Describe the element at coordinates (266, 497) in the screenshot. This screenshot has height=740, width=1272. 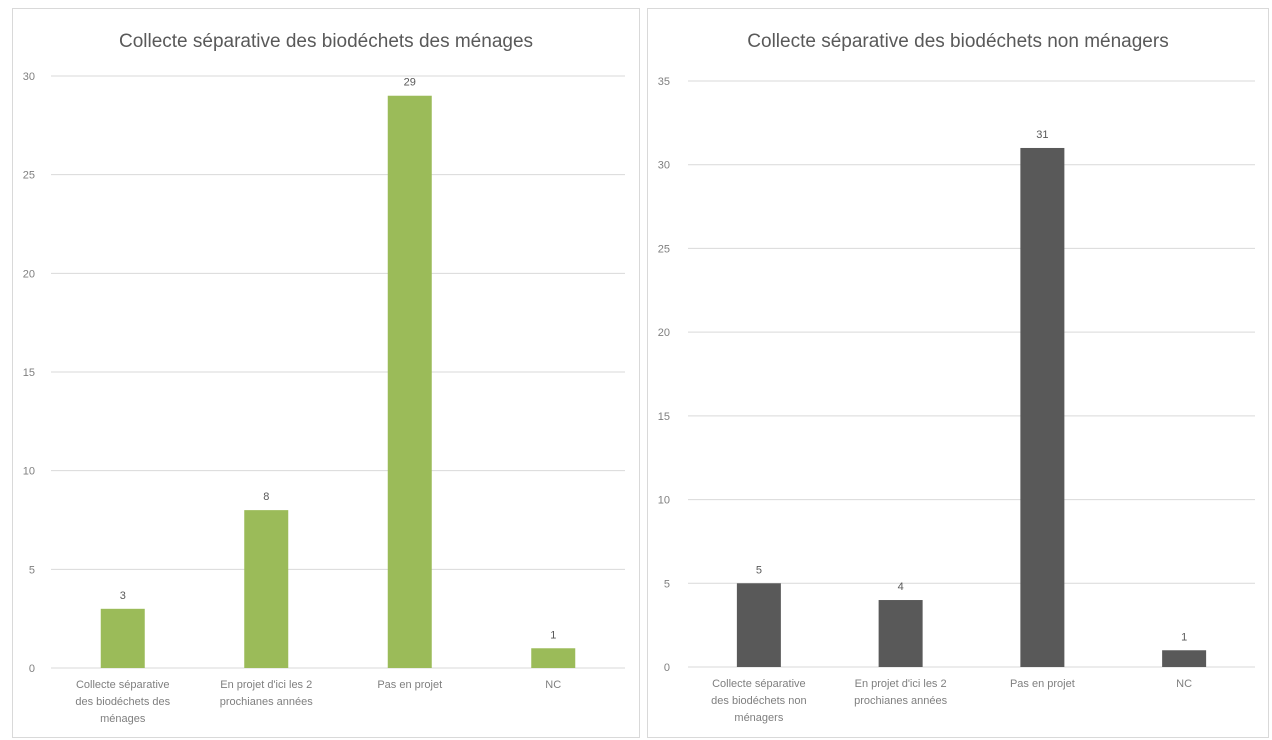
I see `data-label: 8` at that location.